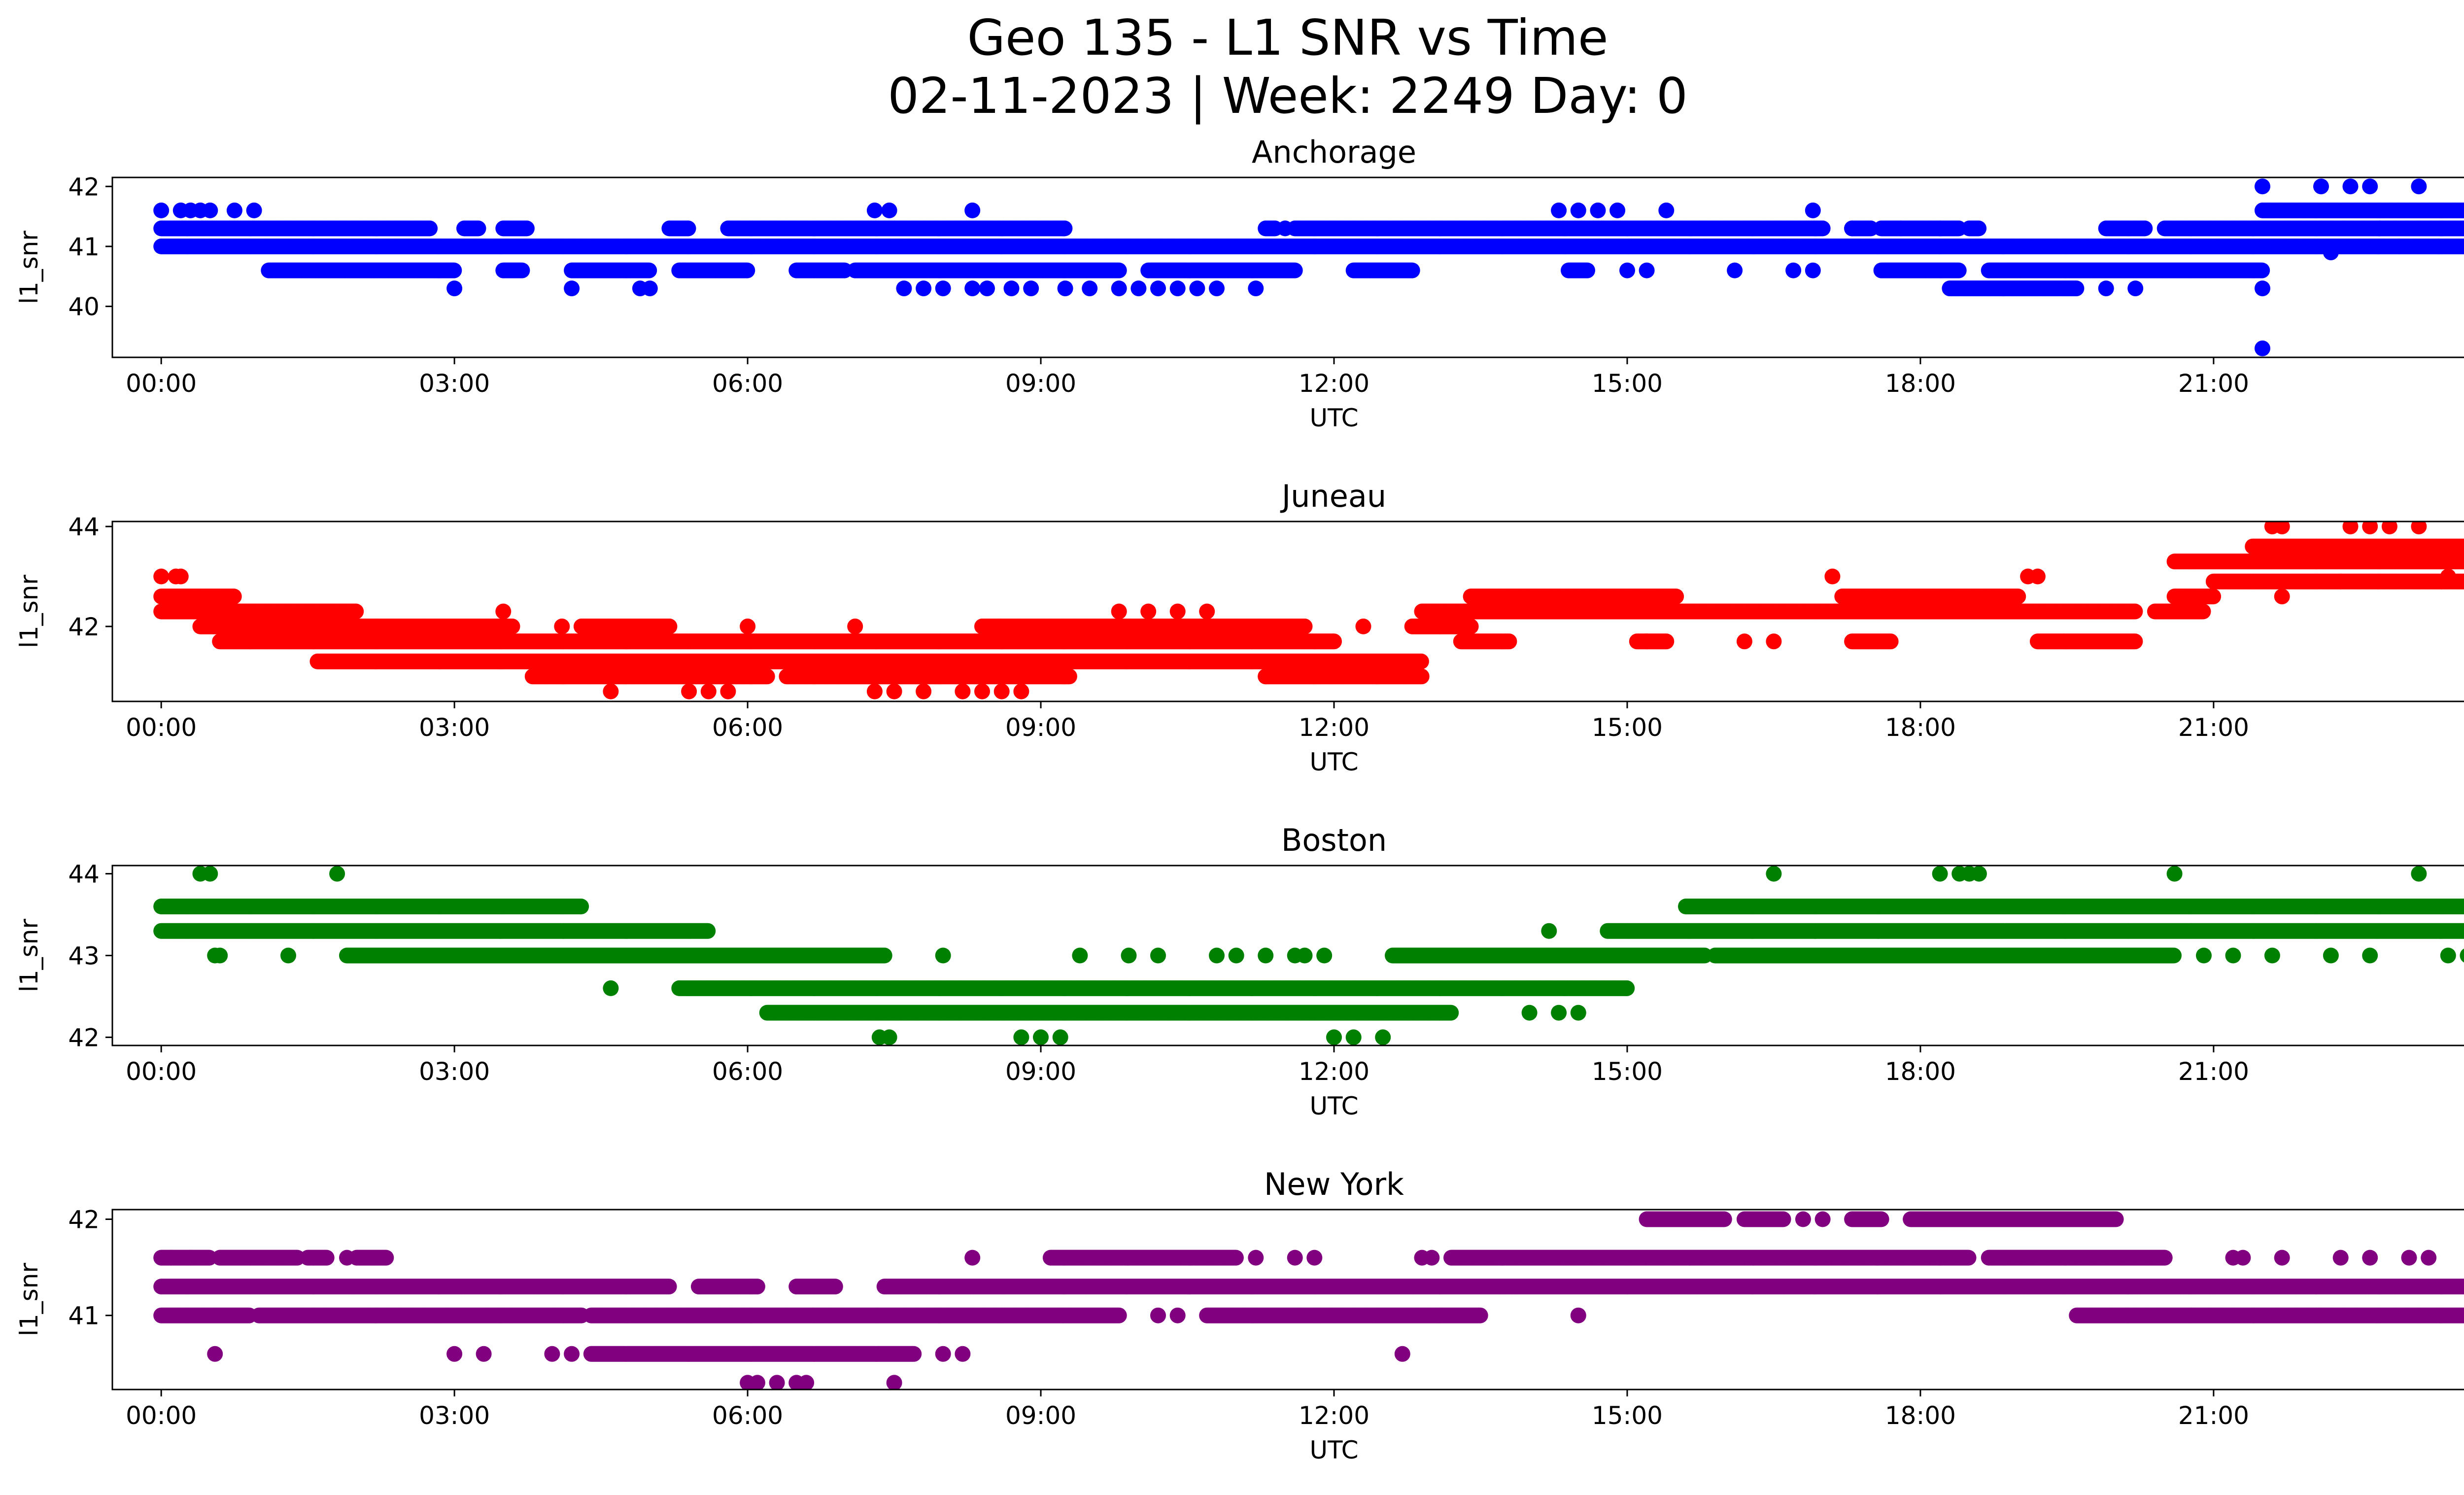 The image size is (2464, 1495). What do you see at coordinates (1232, 96) in the screenshot?
I see `figure-title-line2: 02-11-2023 | Week: 2249 Day: 0` at bounding box center [1232, 96].